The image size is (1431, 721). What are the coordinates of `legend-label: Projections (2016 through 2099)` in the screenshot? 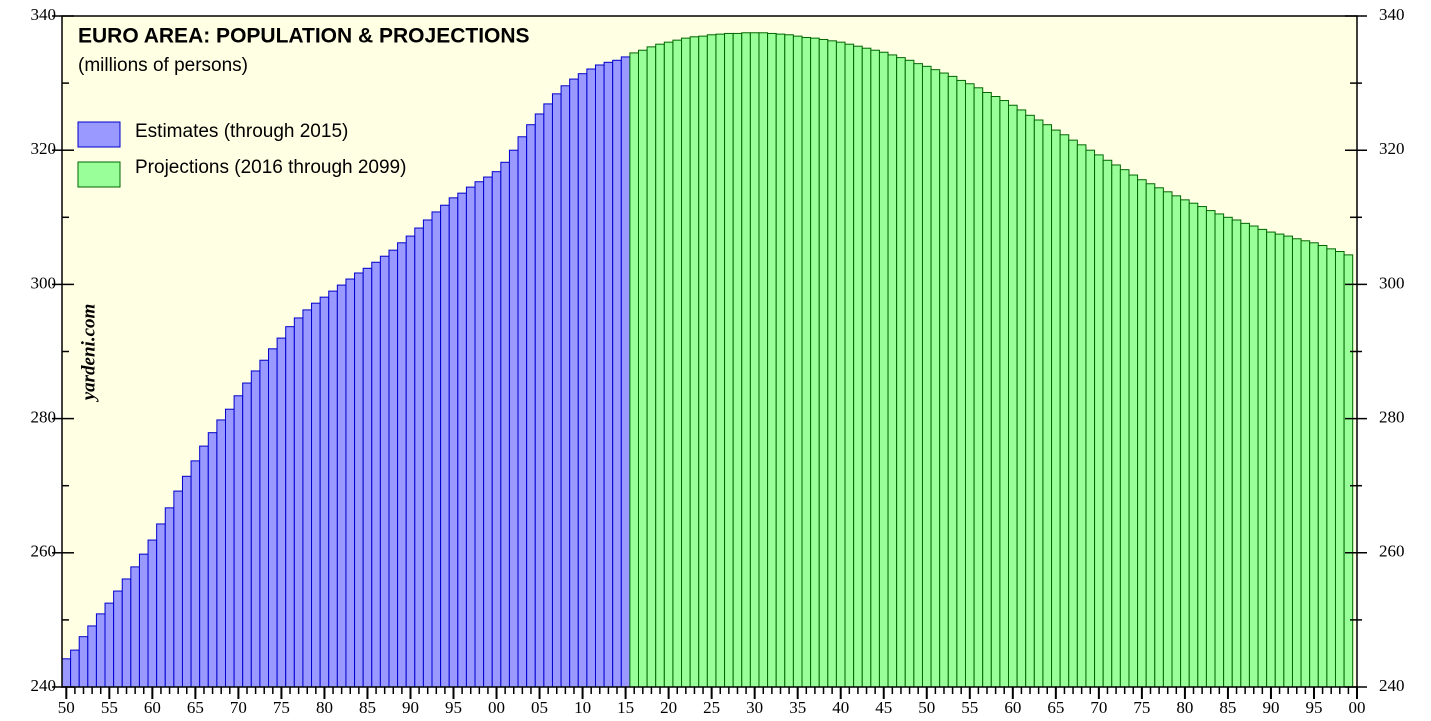 It's located at (271, 167).